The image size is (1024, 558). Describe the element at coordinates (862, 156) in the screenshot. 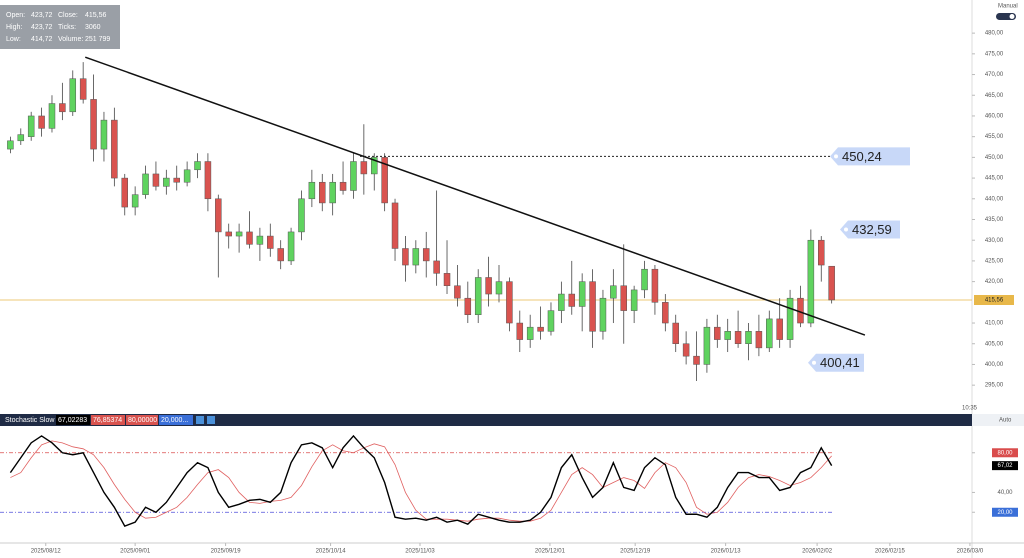

I see `annotation-label: 450,24` at that location.